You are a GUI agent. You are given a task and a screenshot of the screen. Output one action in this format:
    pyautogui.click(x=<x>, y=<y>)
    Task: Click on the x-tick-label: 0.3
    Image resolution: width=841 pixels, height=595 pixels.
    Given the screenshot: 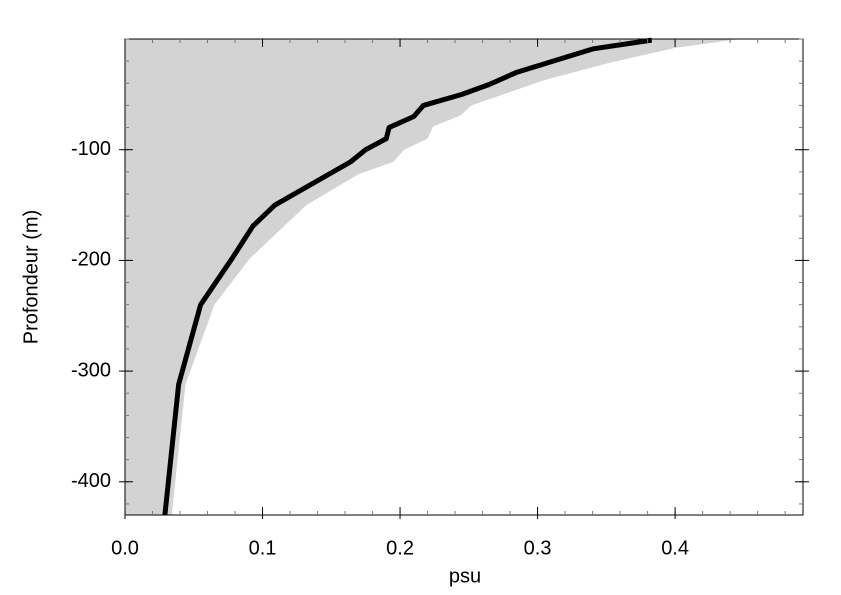 What is the action you would take?
    pyautogui.click(x=538, y=548)
    